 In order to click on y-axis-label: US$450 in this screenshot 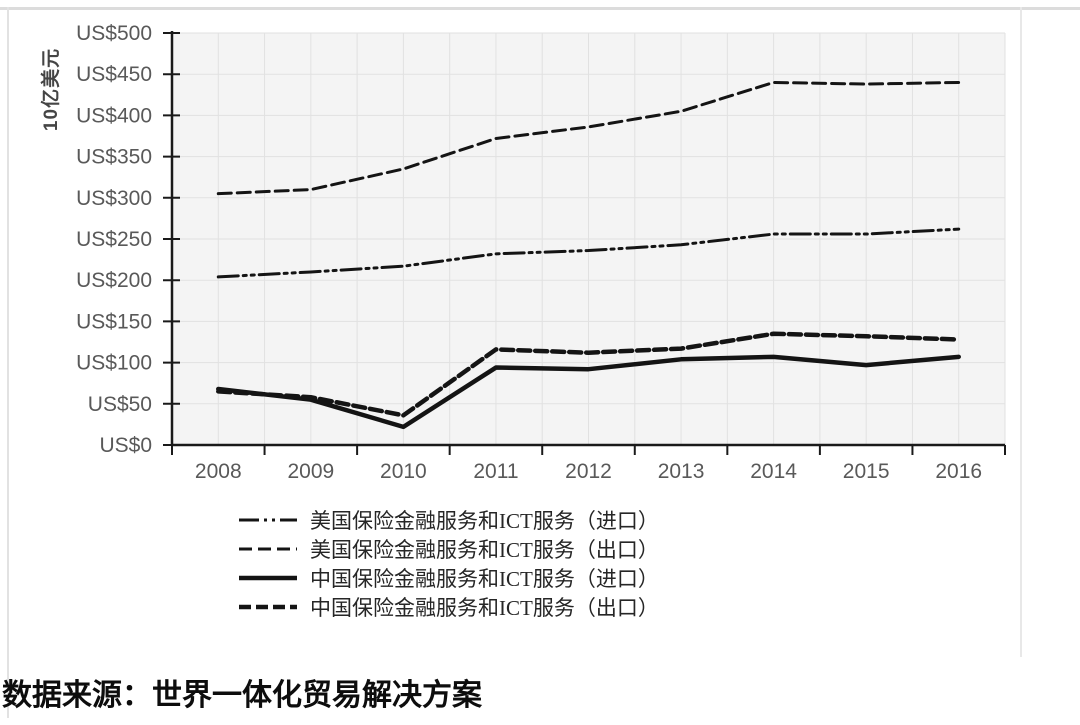, I will do `click(114, 74)`.